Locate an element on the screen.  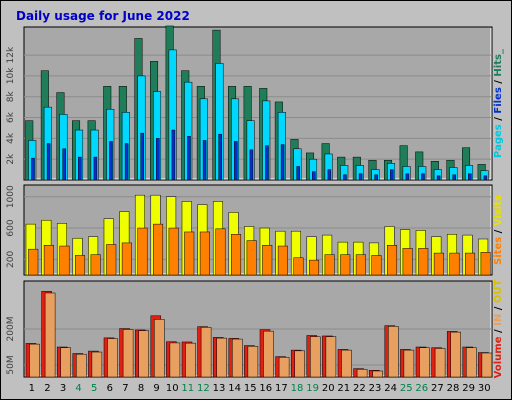
x-tick-label-day-30: 30 is located at coordinates (484, 388).